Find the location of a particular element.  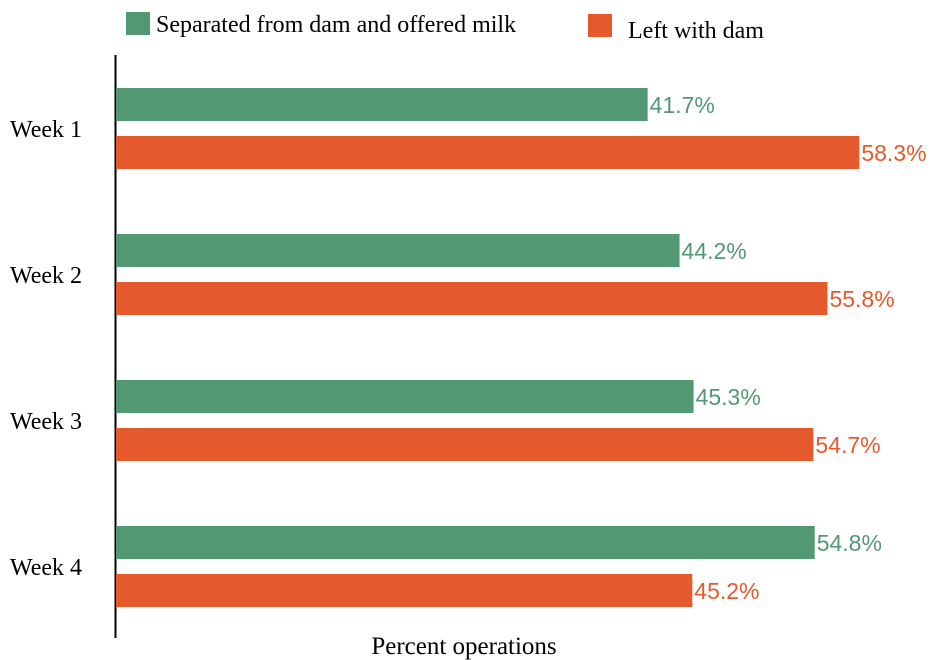

data-label-separated-week-1: 41.7% is located at coordinates (682, 105).